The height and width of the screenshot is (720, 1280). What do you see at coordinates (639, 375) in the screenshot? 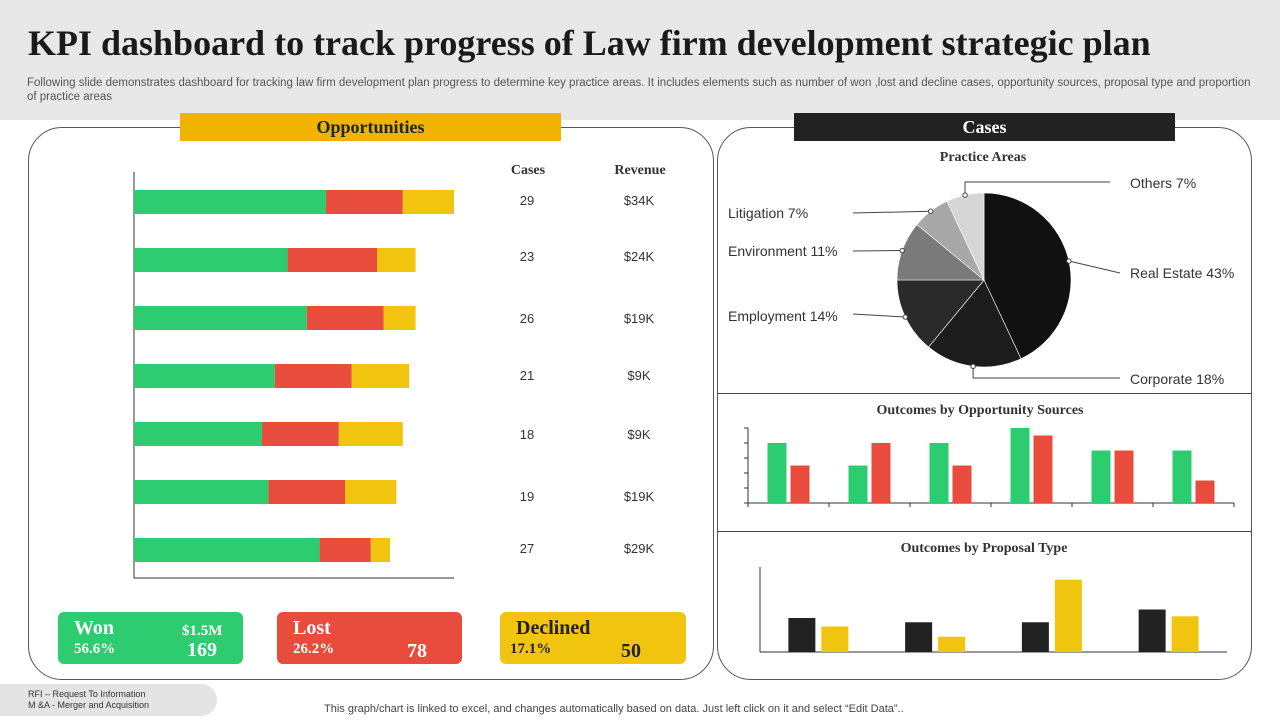
I see `row-4-revenue: $9K` at bounding box center [639, 375].